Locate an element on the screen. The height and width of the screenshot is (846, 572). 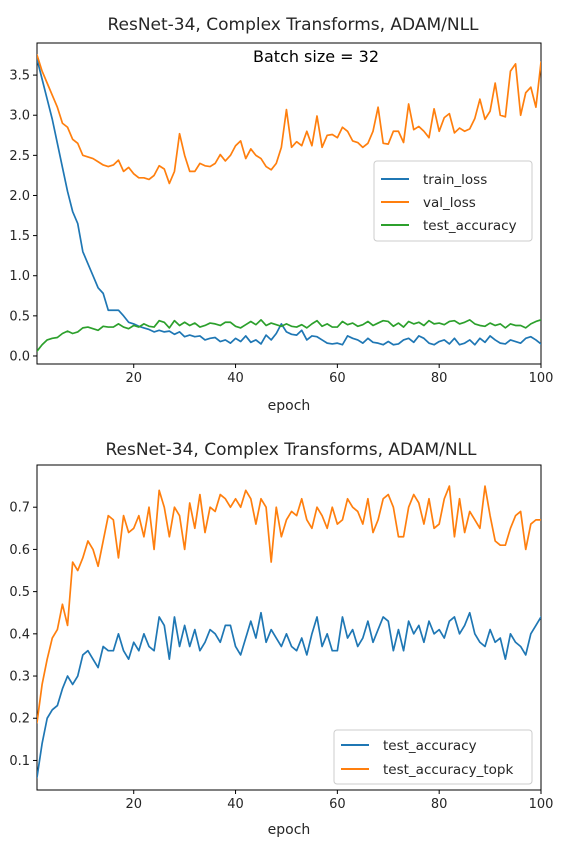
chart-1-legend: train_loss val_loss test_accuracy is located at coordinates (453, 201).